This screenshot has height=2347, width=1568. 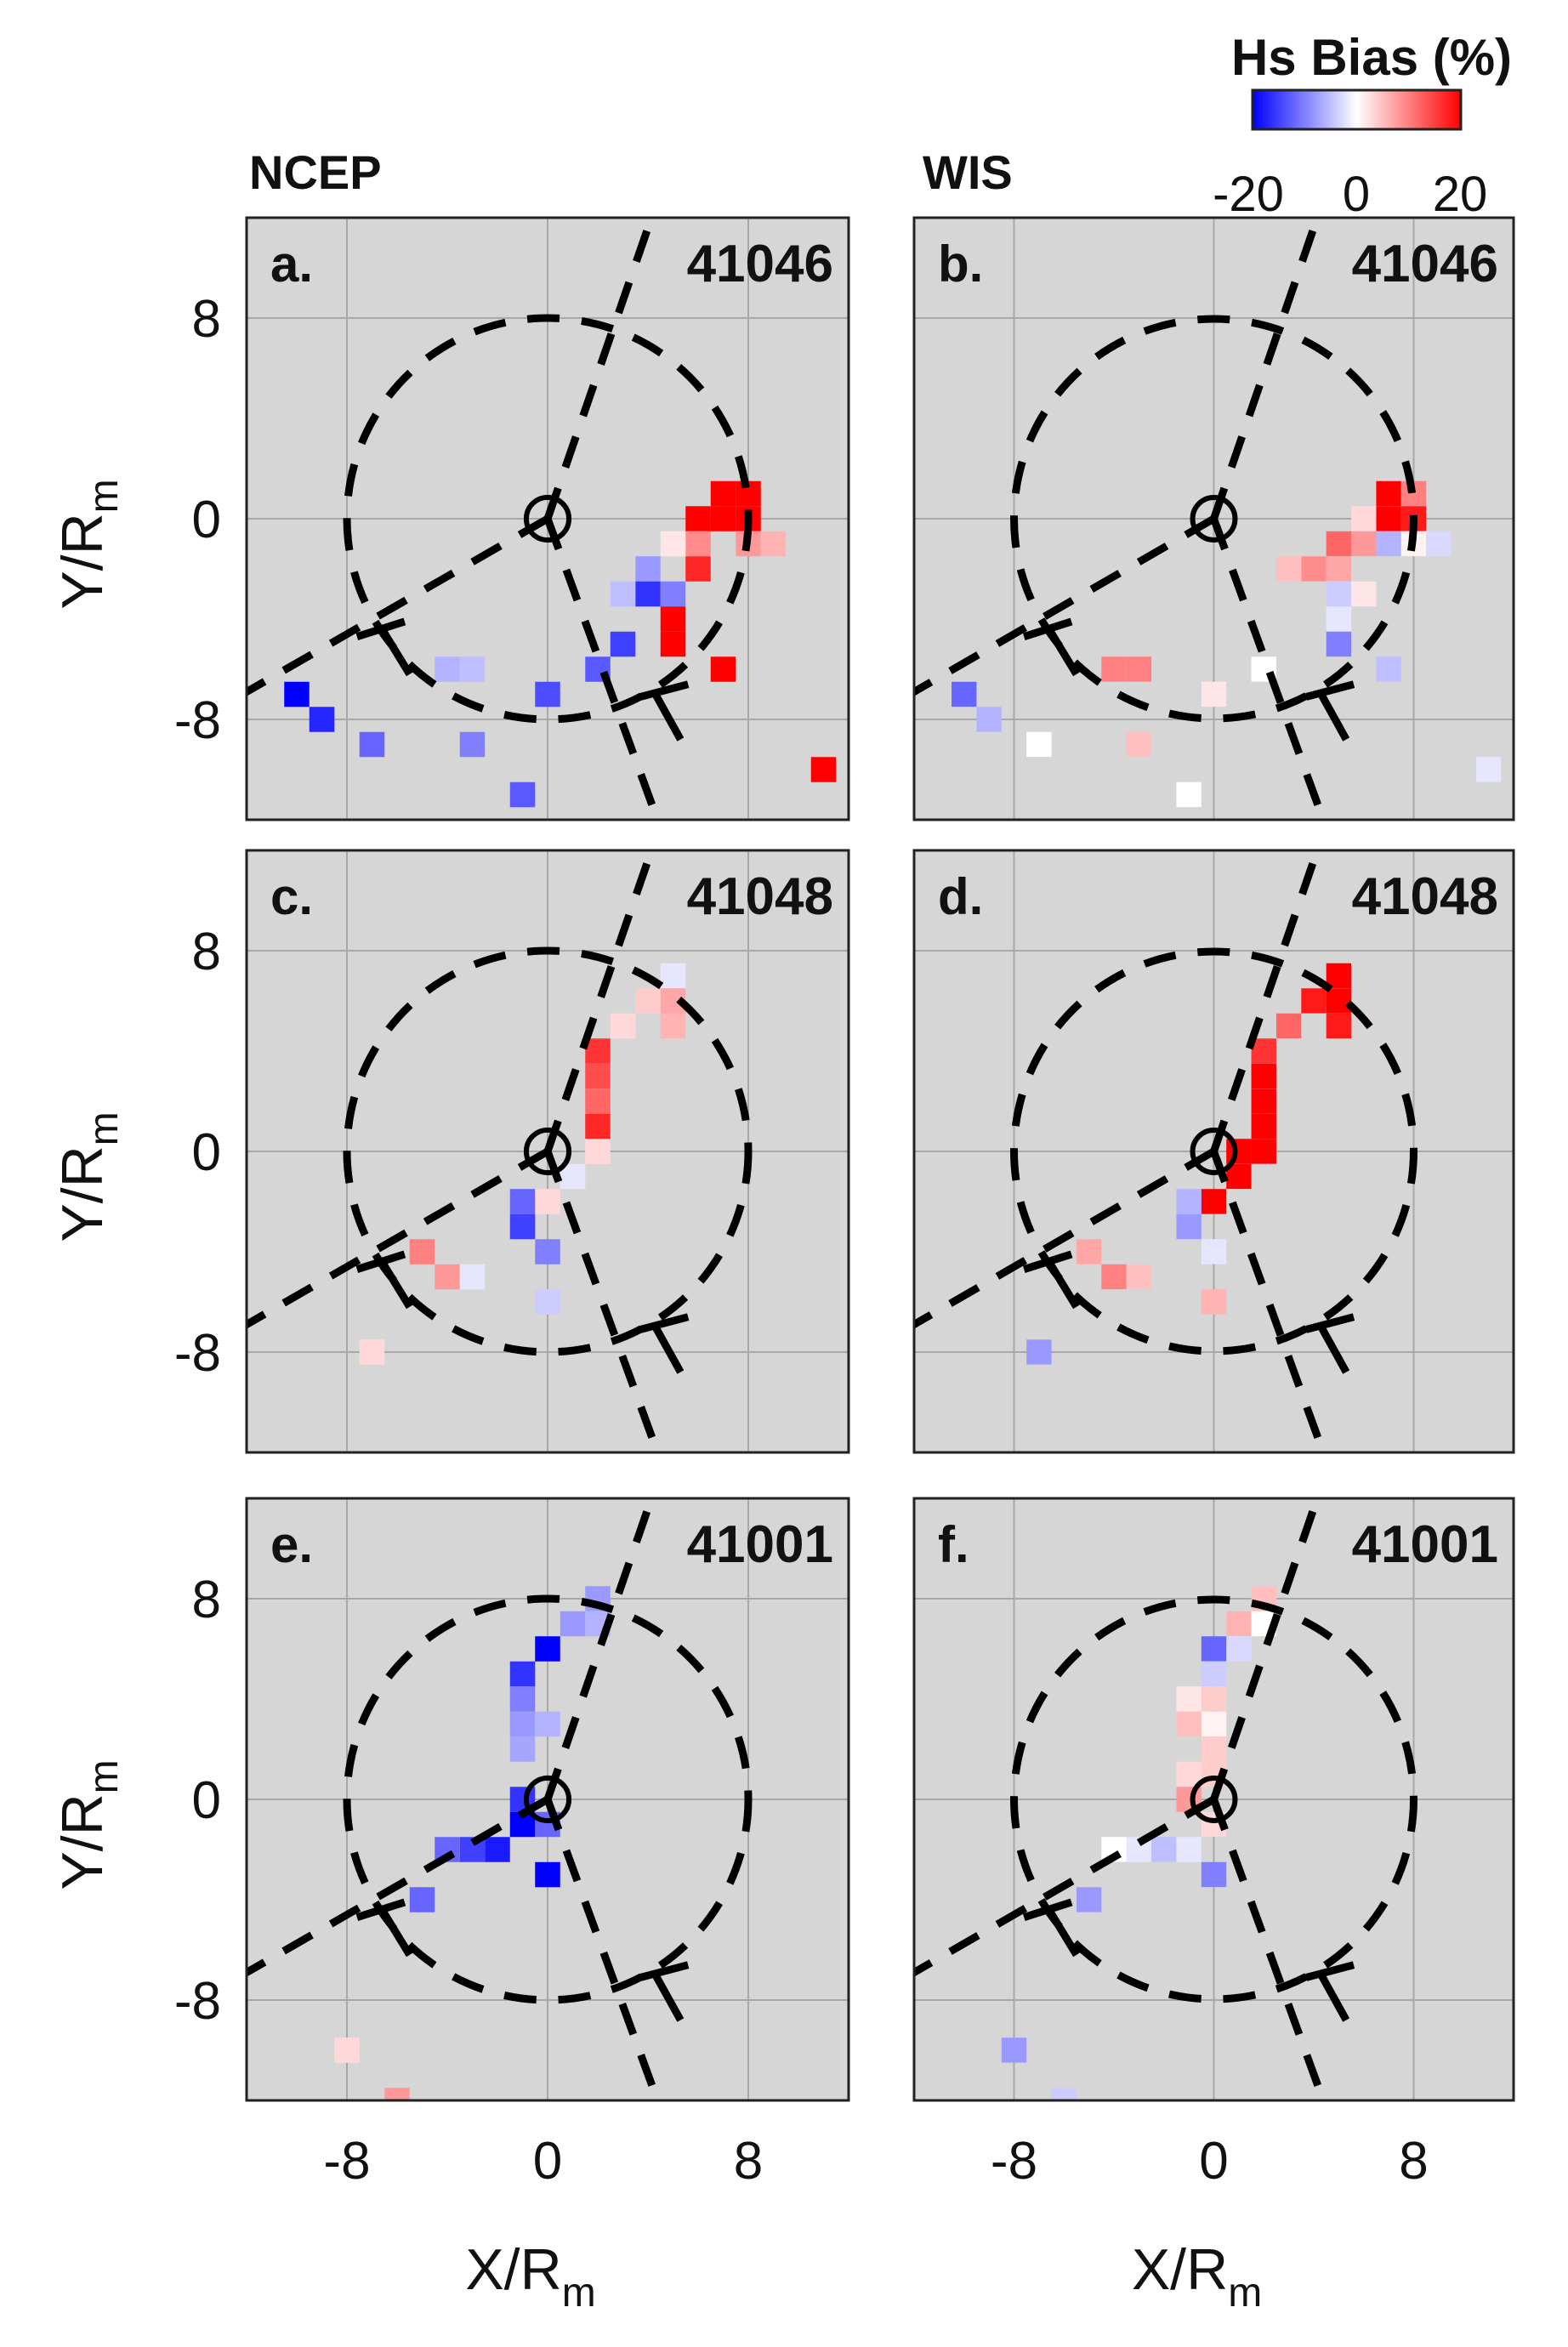 I want to click on y-axis-label: Y/Rm, so click(x=88, y=1825).